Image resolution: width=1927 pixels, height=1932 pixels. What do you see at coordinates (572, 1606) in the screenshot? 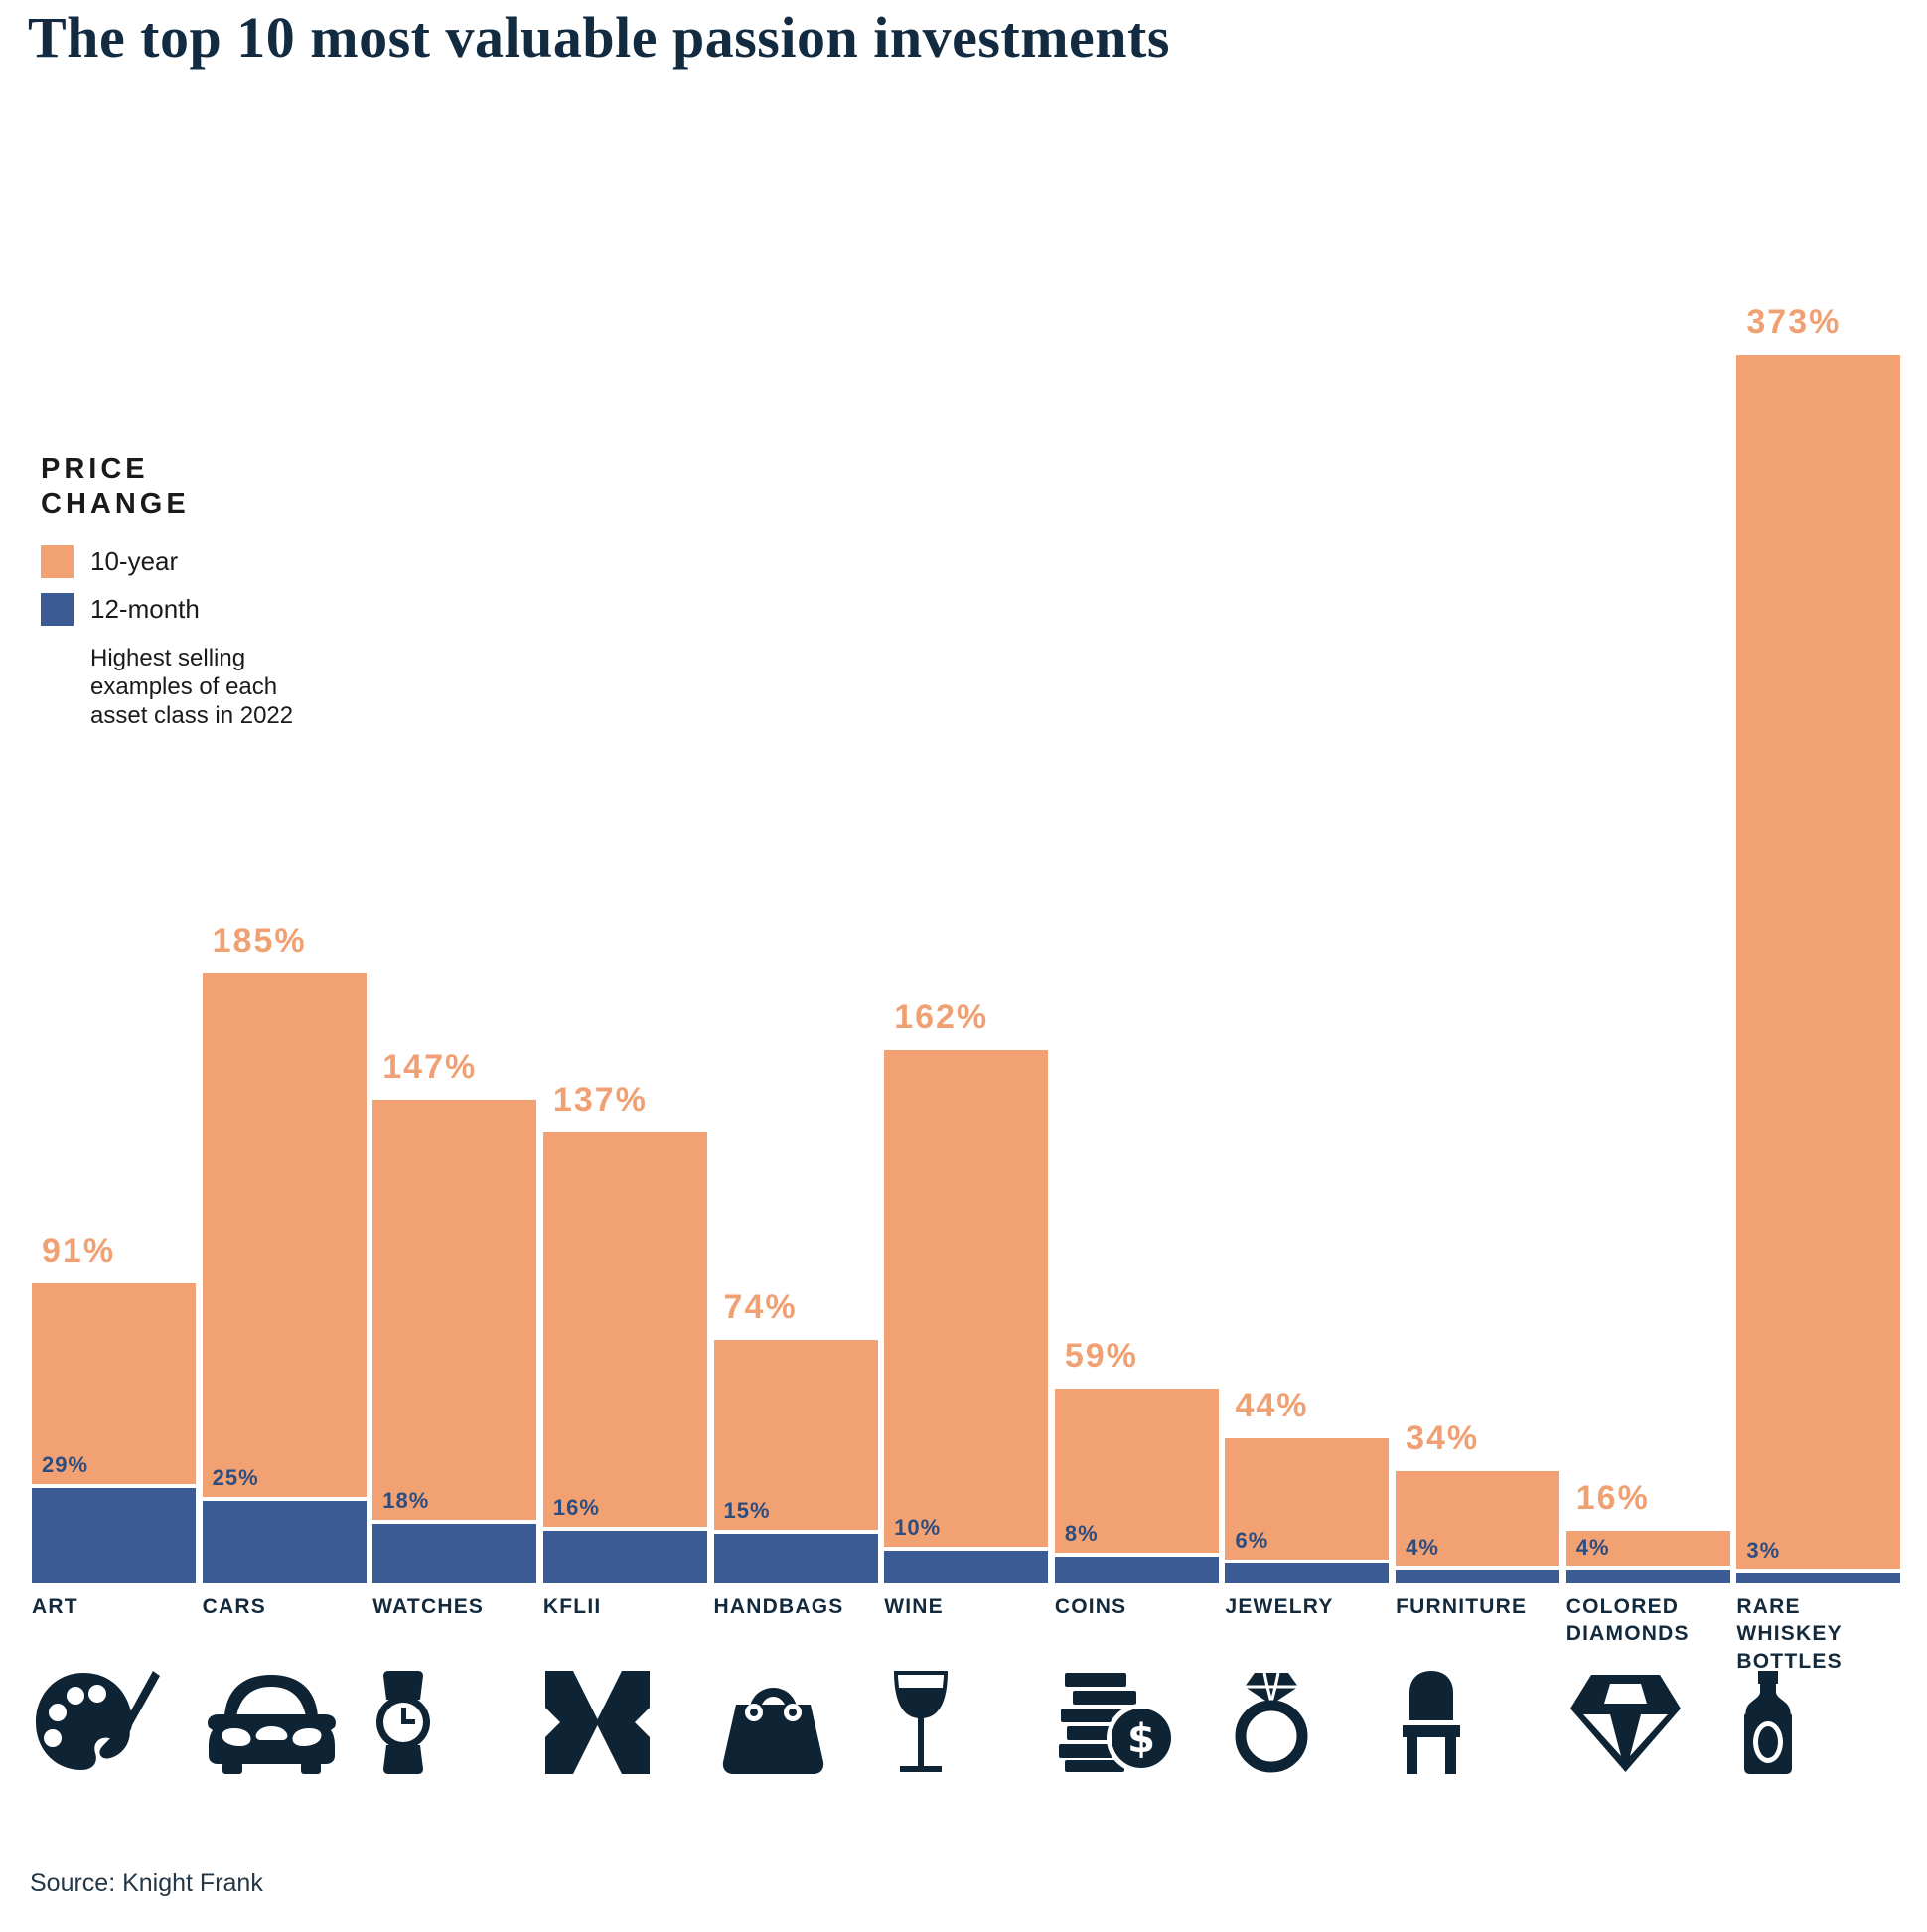
I see `category-label-kflii: KFLII` at bounding box center [572, 1606].